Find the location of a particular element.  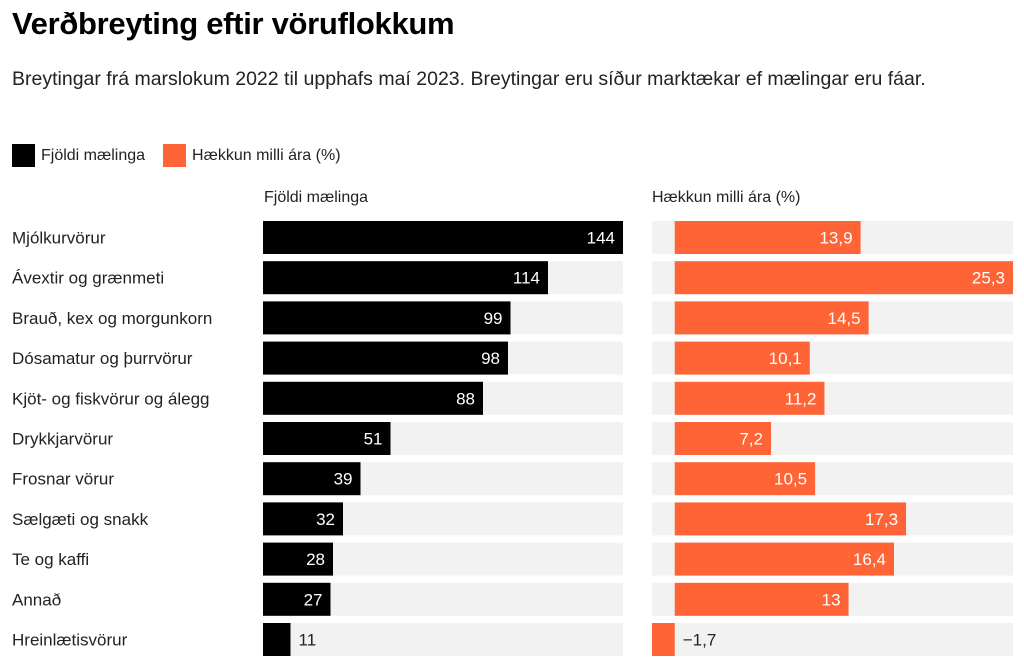

legend: Fjöldi mælinga Hækkun milli ára (%) is located at coordinates (185, 155).